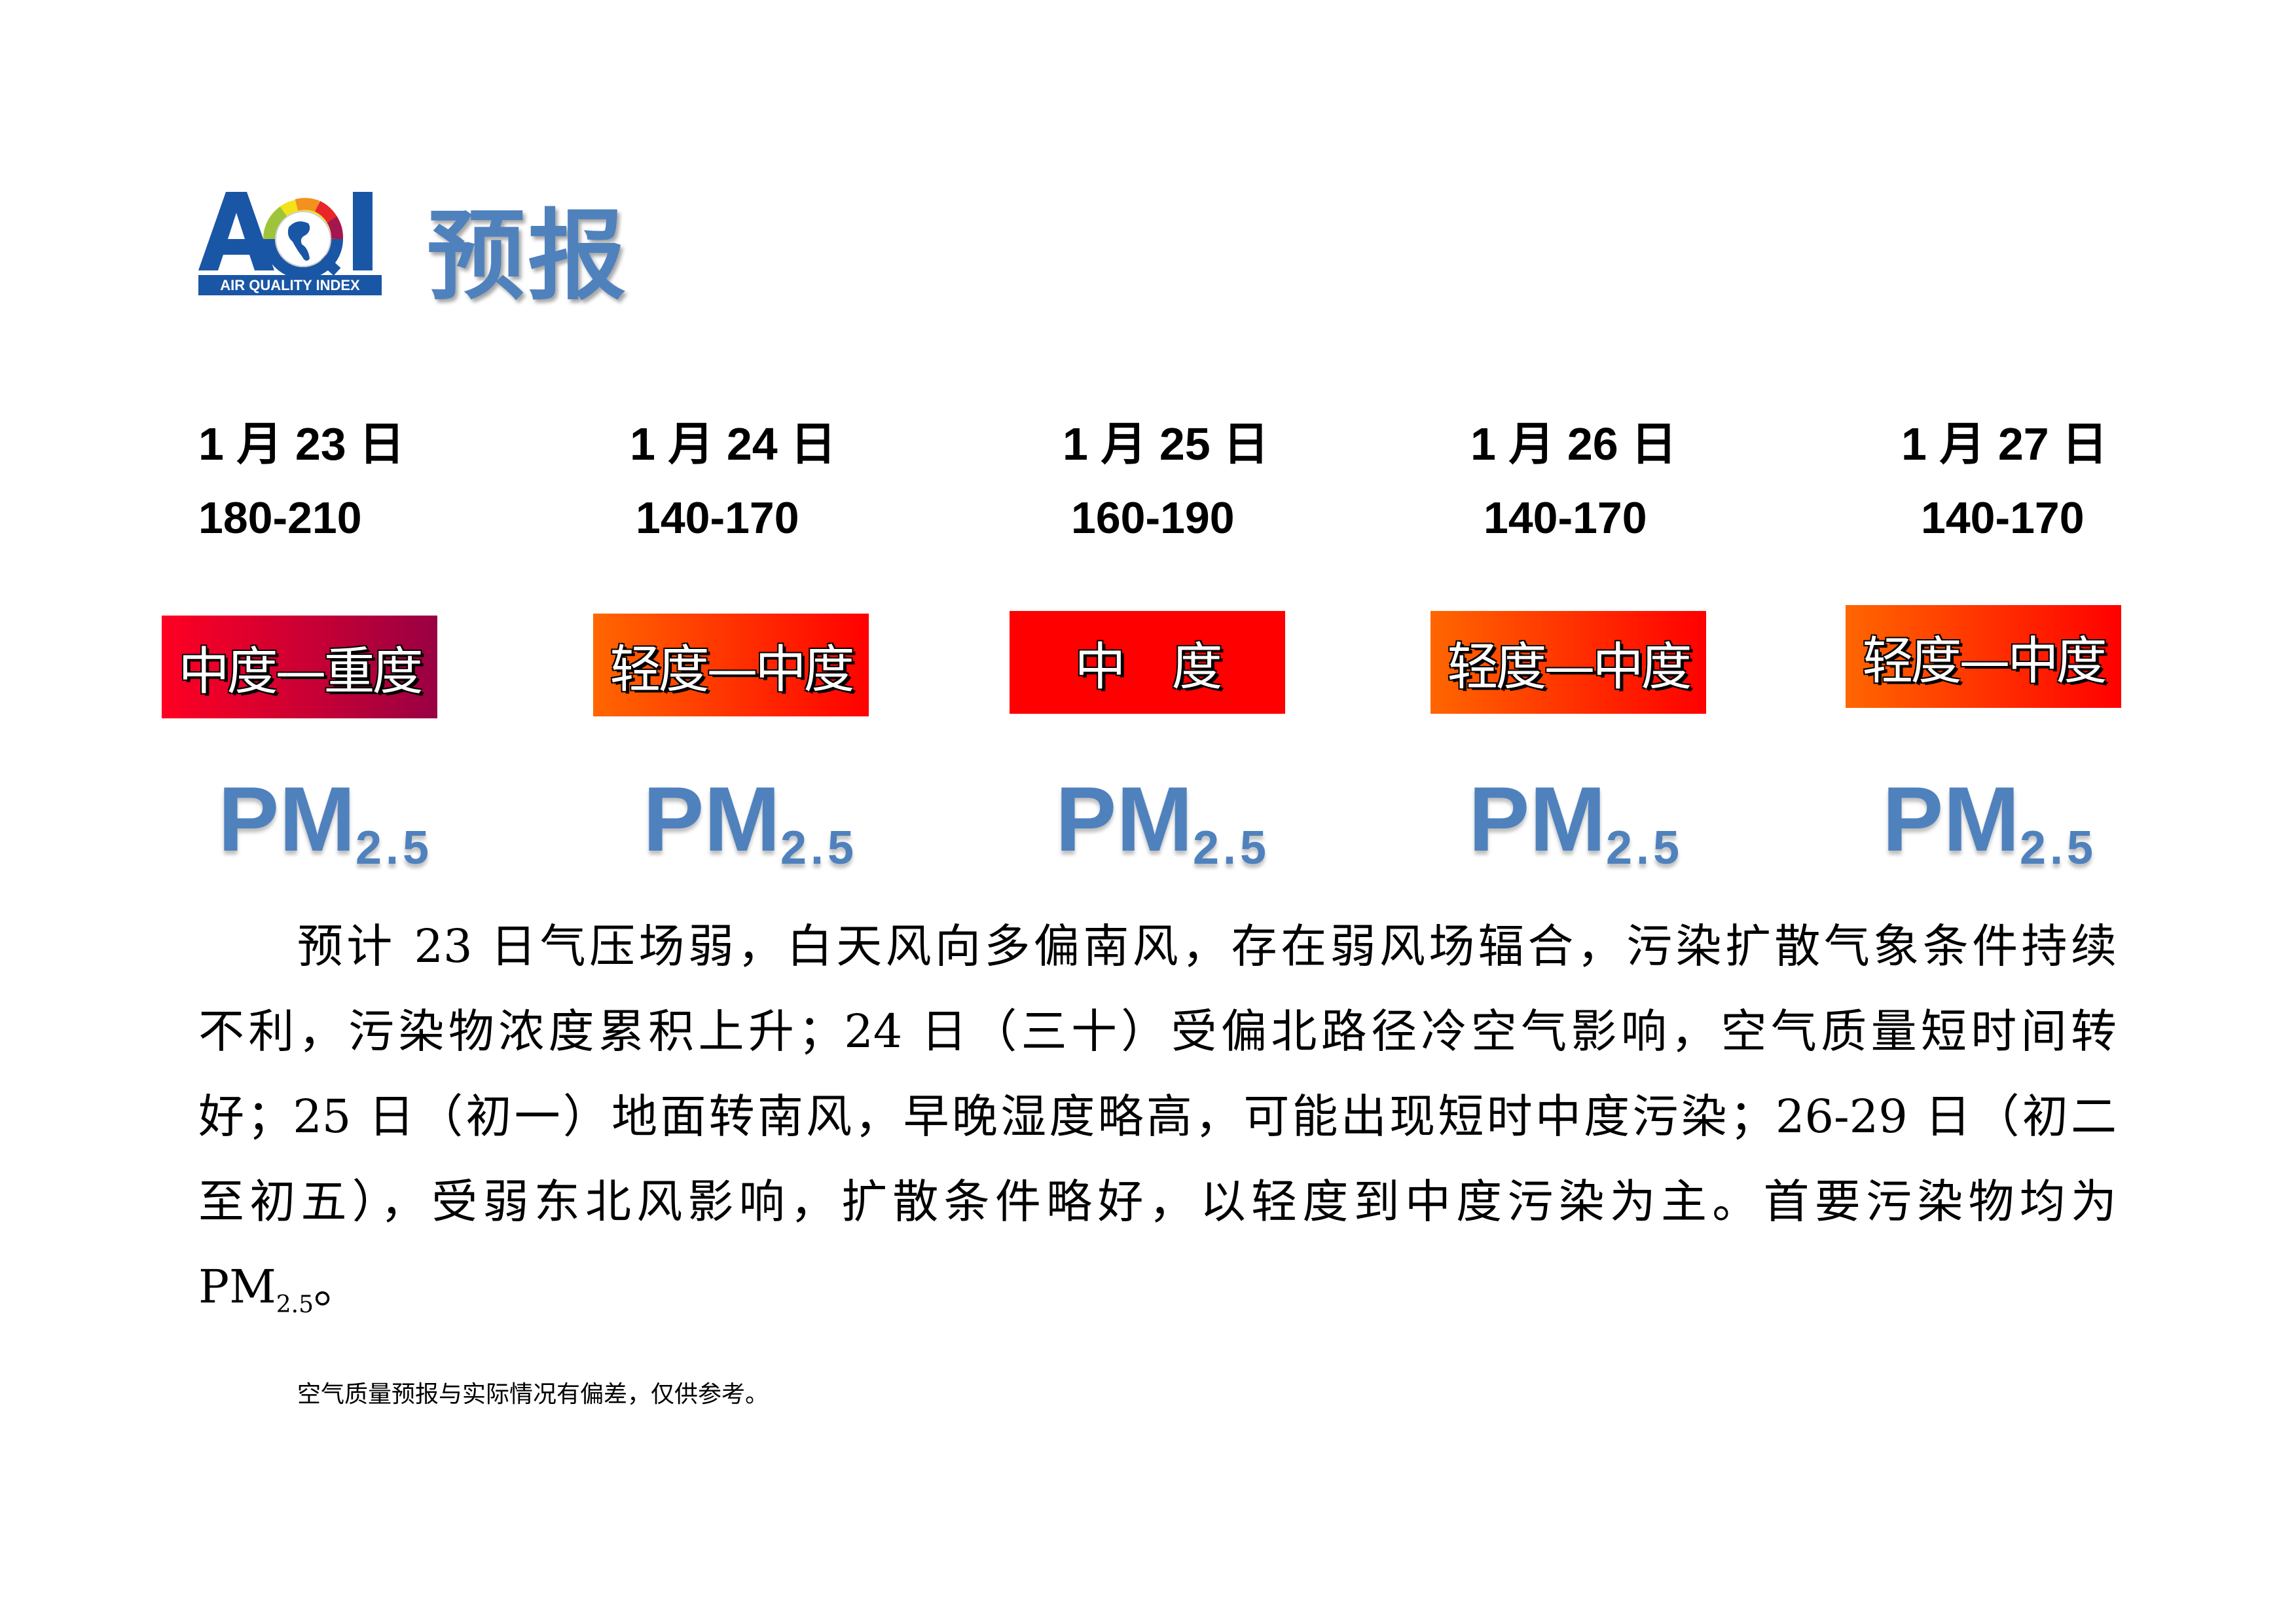 The image size is (2296, 1624). What do you see at coordinates (1157, 1201) in the screenshot?
I see `description-line: 至初五），受弱东北风影响，扩散条件略好，以轻度到中度污染为主。首要污染物均为` at bounding box center [1157, 1201].